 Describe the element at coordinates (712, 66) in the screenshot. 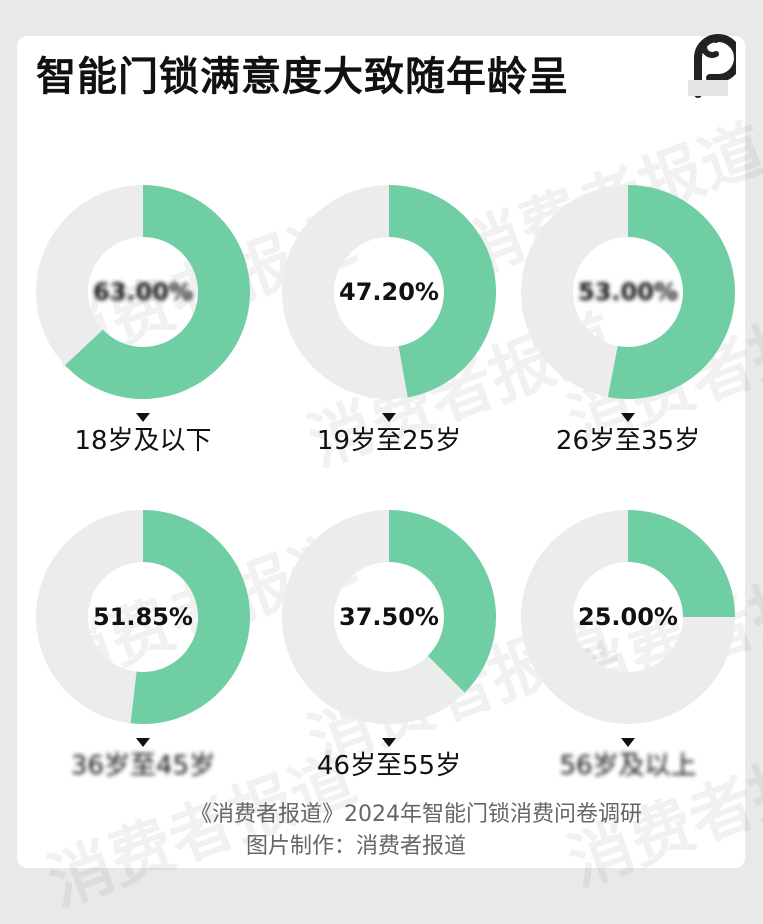

I see `brand-logo-icon` at that location.